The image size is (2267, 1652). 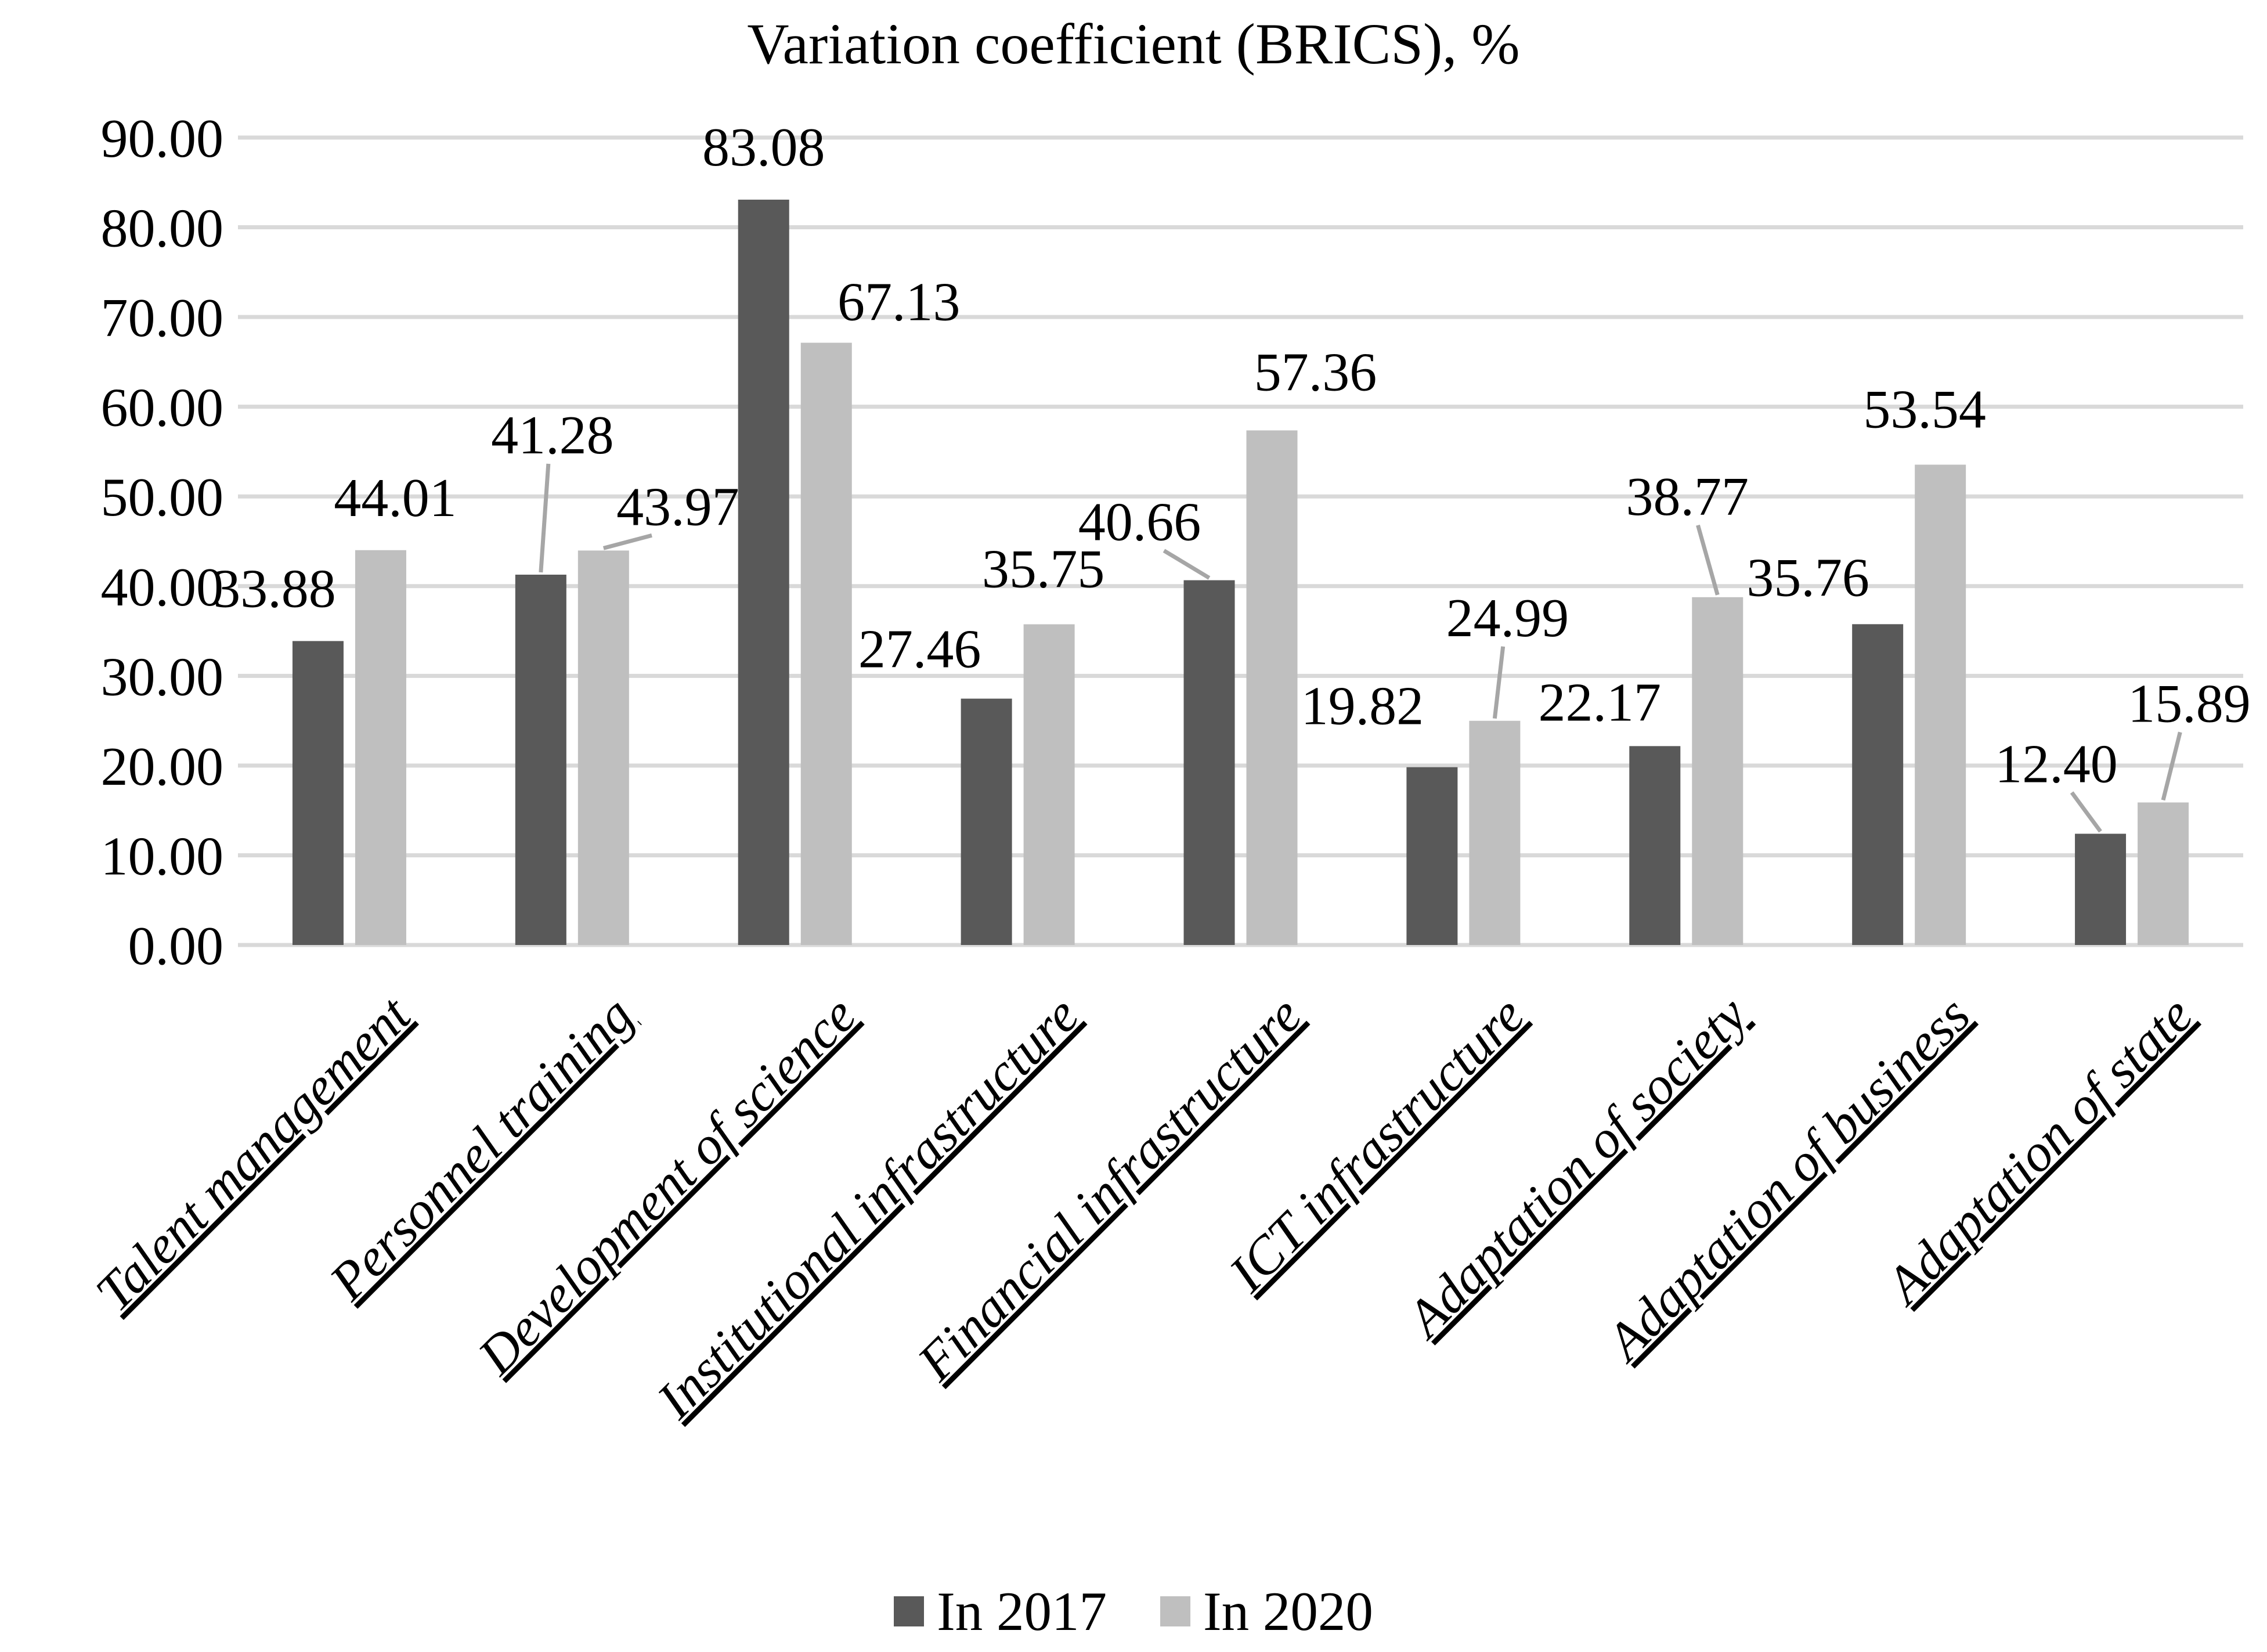 I want to click on bar-in-2017-adaptation-of-society, so click(x=1655, y=845).